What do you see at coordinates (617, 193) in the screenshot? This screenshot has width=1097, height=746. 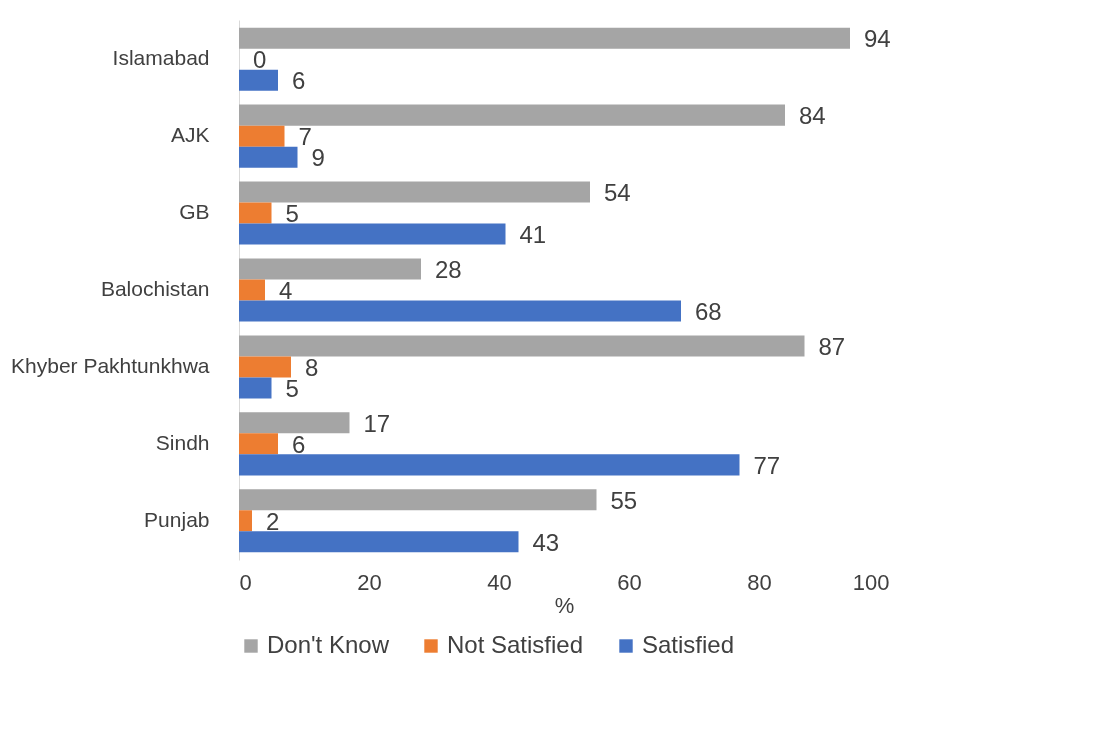 I see `data-label: 54` at bounding box center [617, 193].